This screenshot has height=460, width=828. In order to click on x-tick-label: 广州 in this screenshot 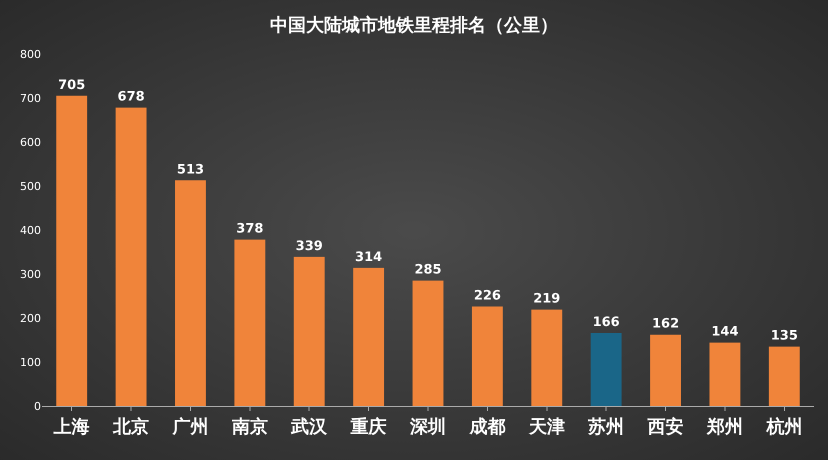, I will do `click(189, 427)`.